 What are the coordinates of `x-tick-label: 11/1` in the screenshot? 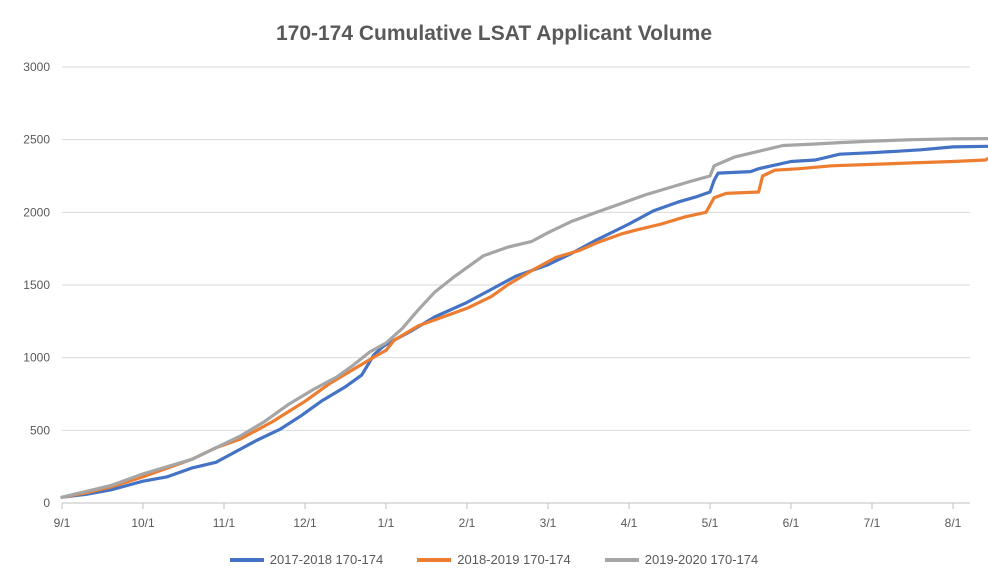 It's located at (224, 523).